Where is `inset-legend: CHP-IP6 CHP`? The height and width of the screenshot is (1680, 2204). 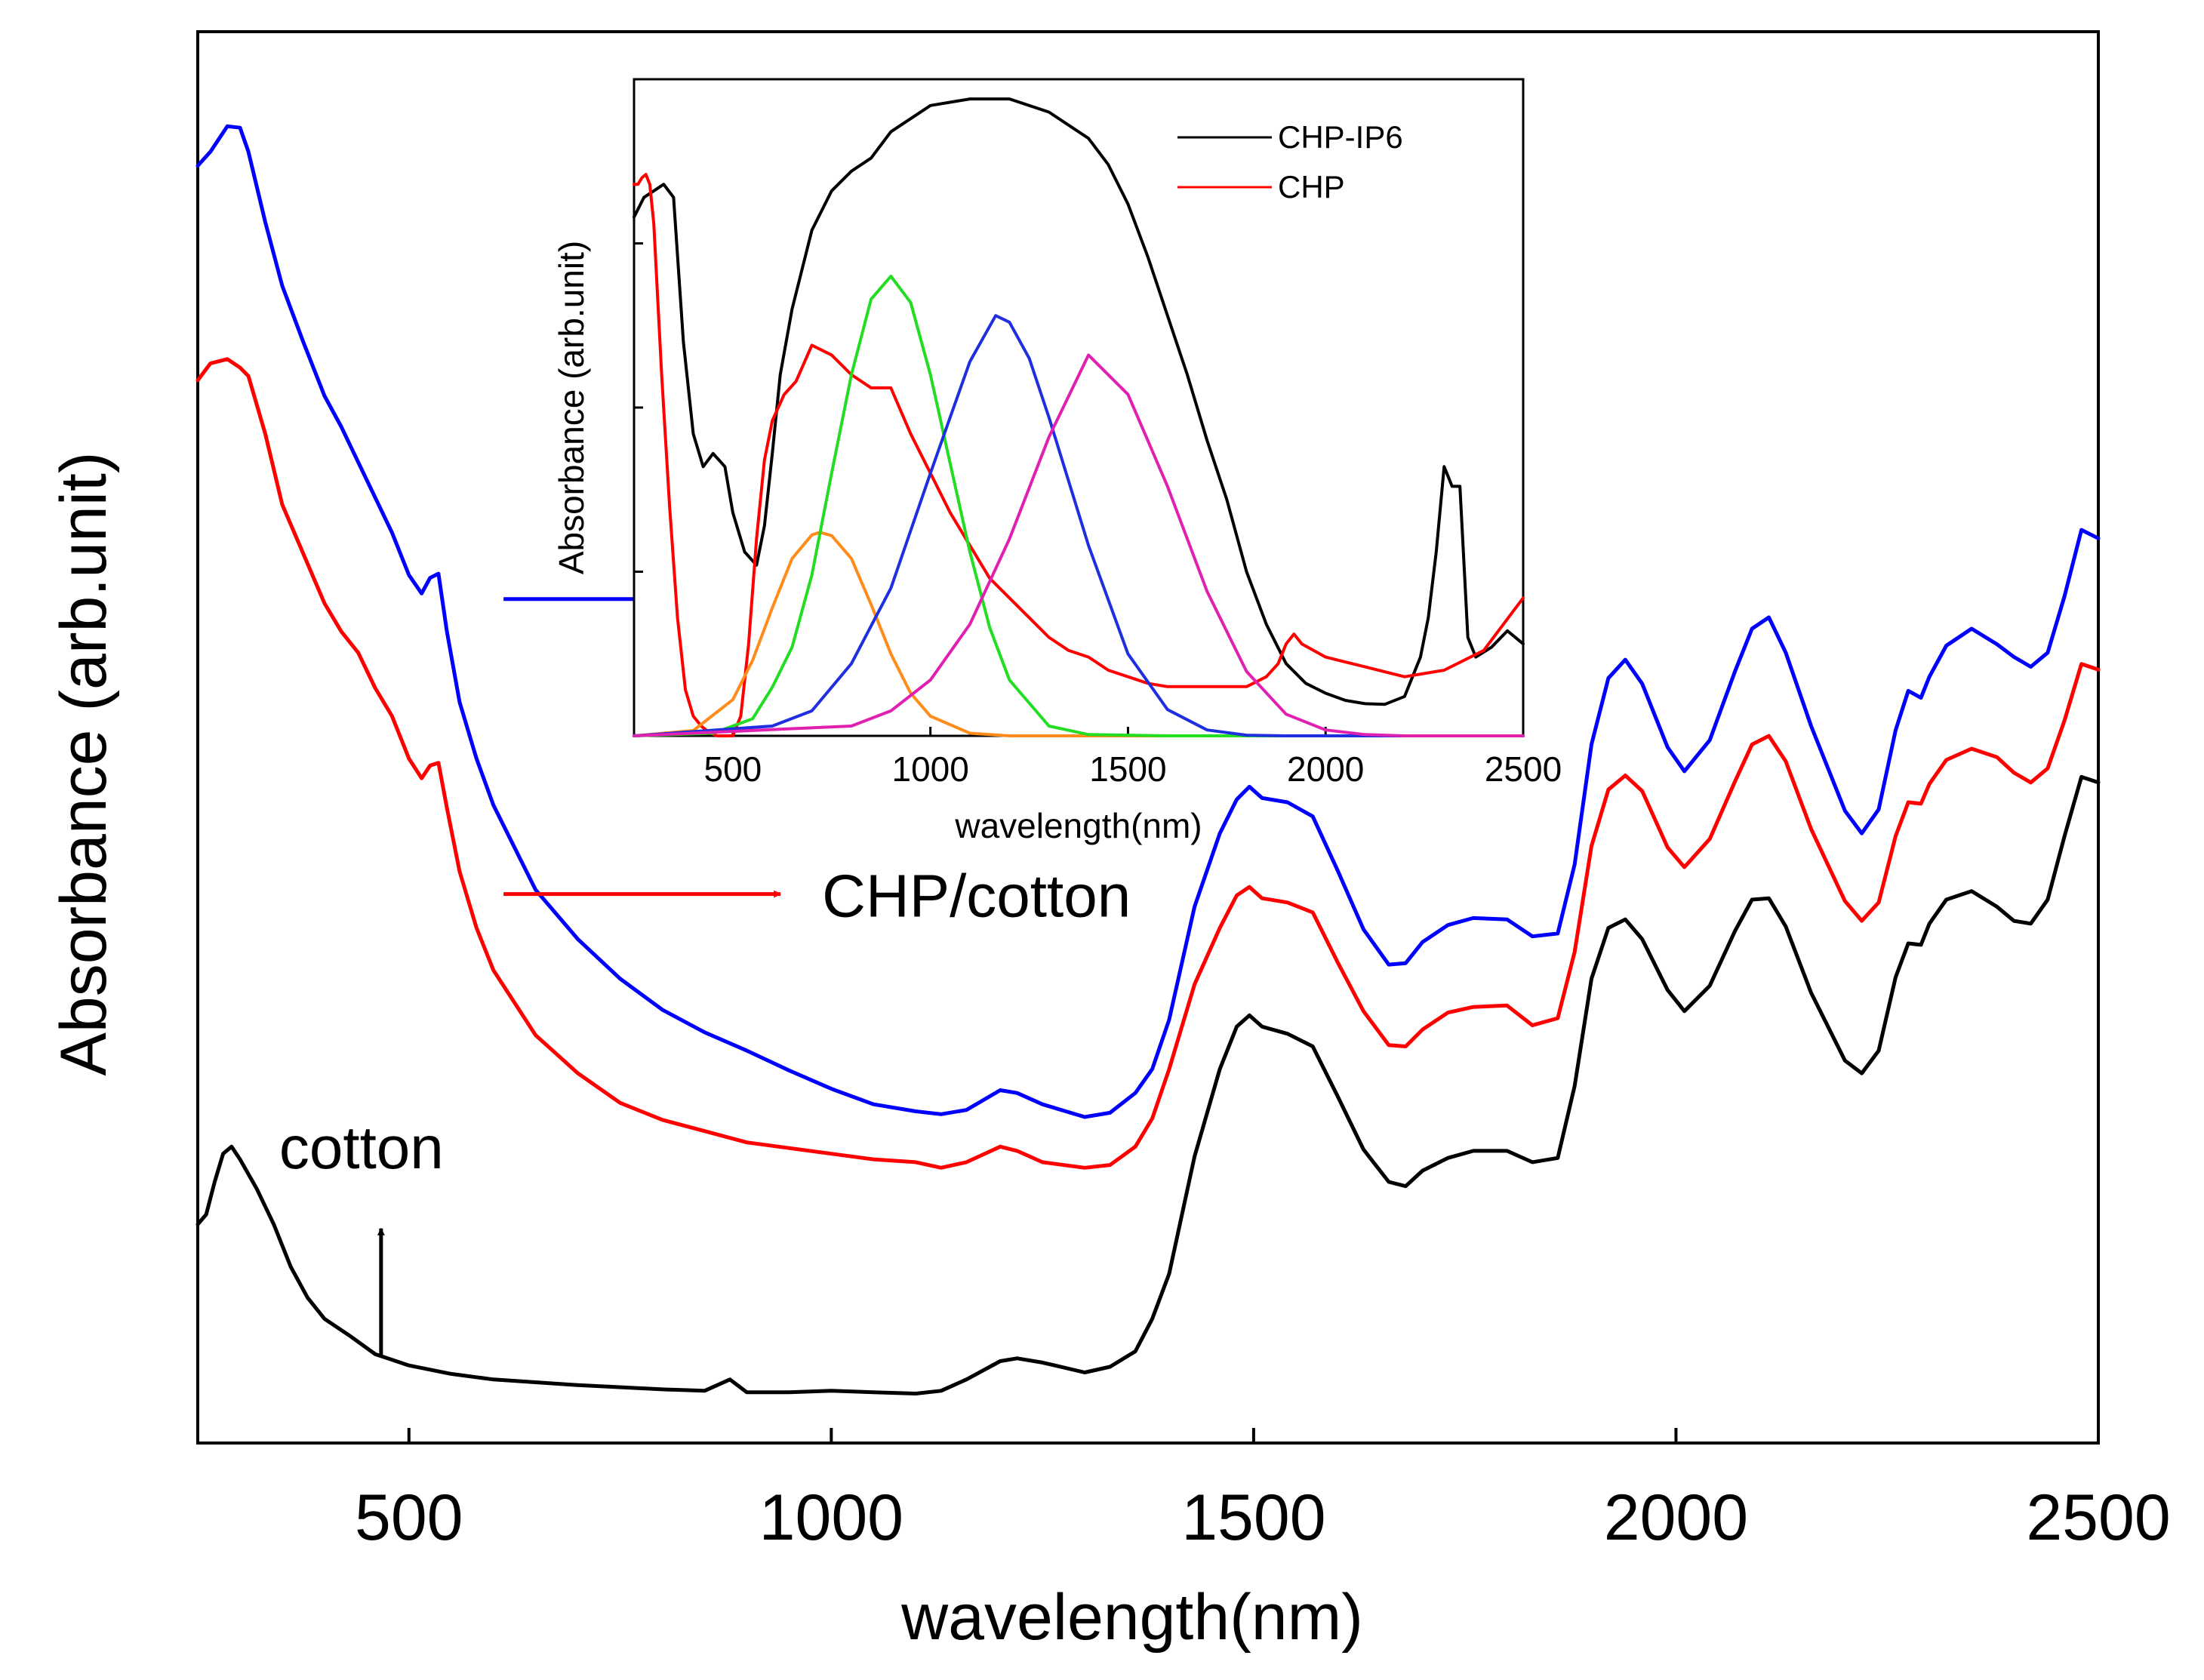 inset-legend: CHP-IP6 CHP is located at coordinates (1290, 162).